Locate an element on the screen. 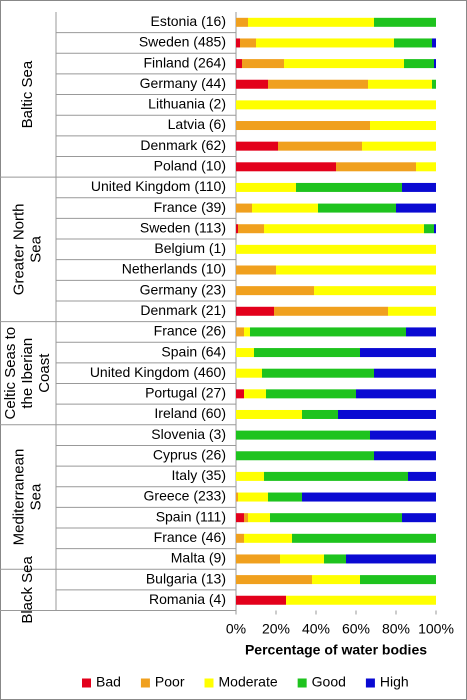 Image resolution: width=467 pixels, height=700 pixels. category-label: Germany (23) is located at coordinates (183, 289).